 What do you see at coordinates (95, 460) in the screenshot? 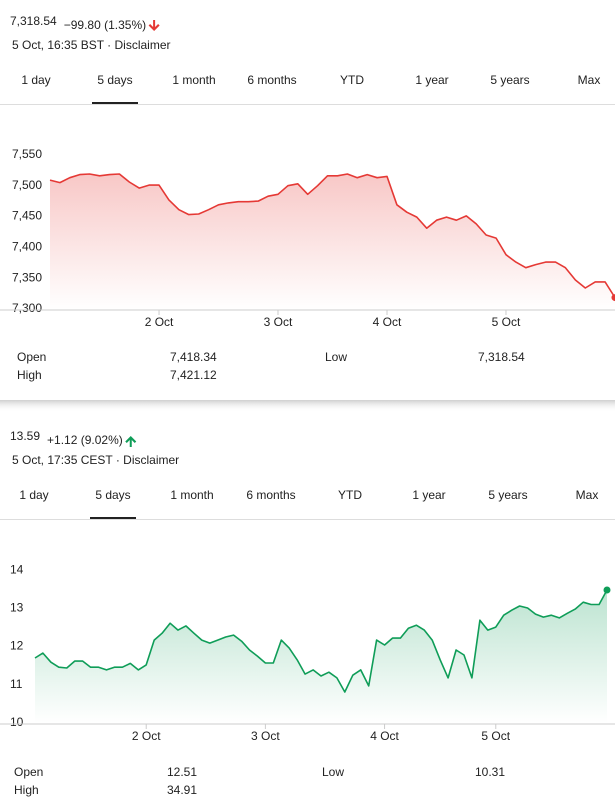
I see `timestamp: 5 Oct, 17:35 CEST · Disclaimer` at bounding box center [95, 460].